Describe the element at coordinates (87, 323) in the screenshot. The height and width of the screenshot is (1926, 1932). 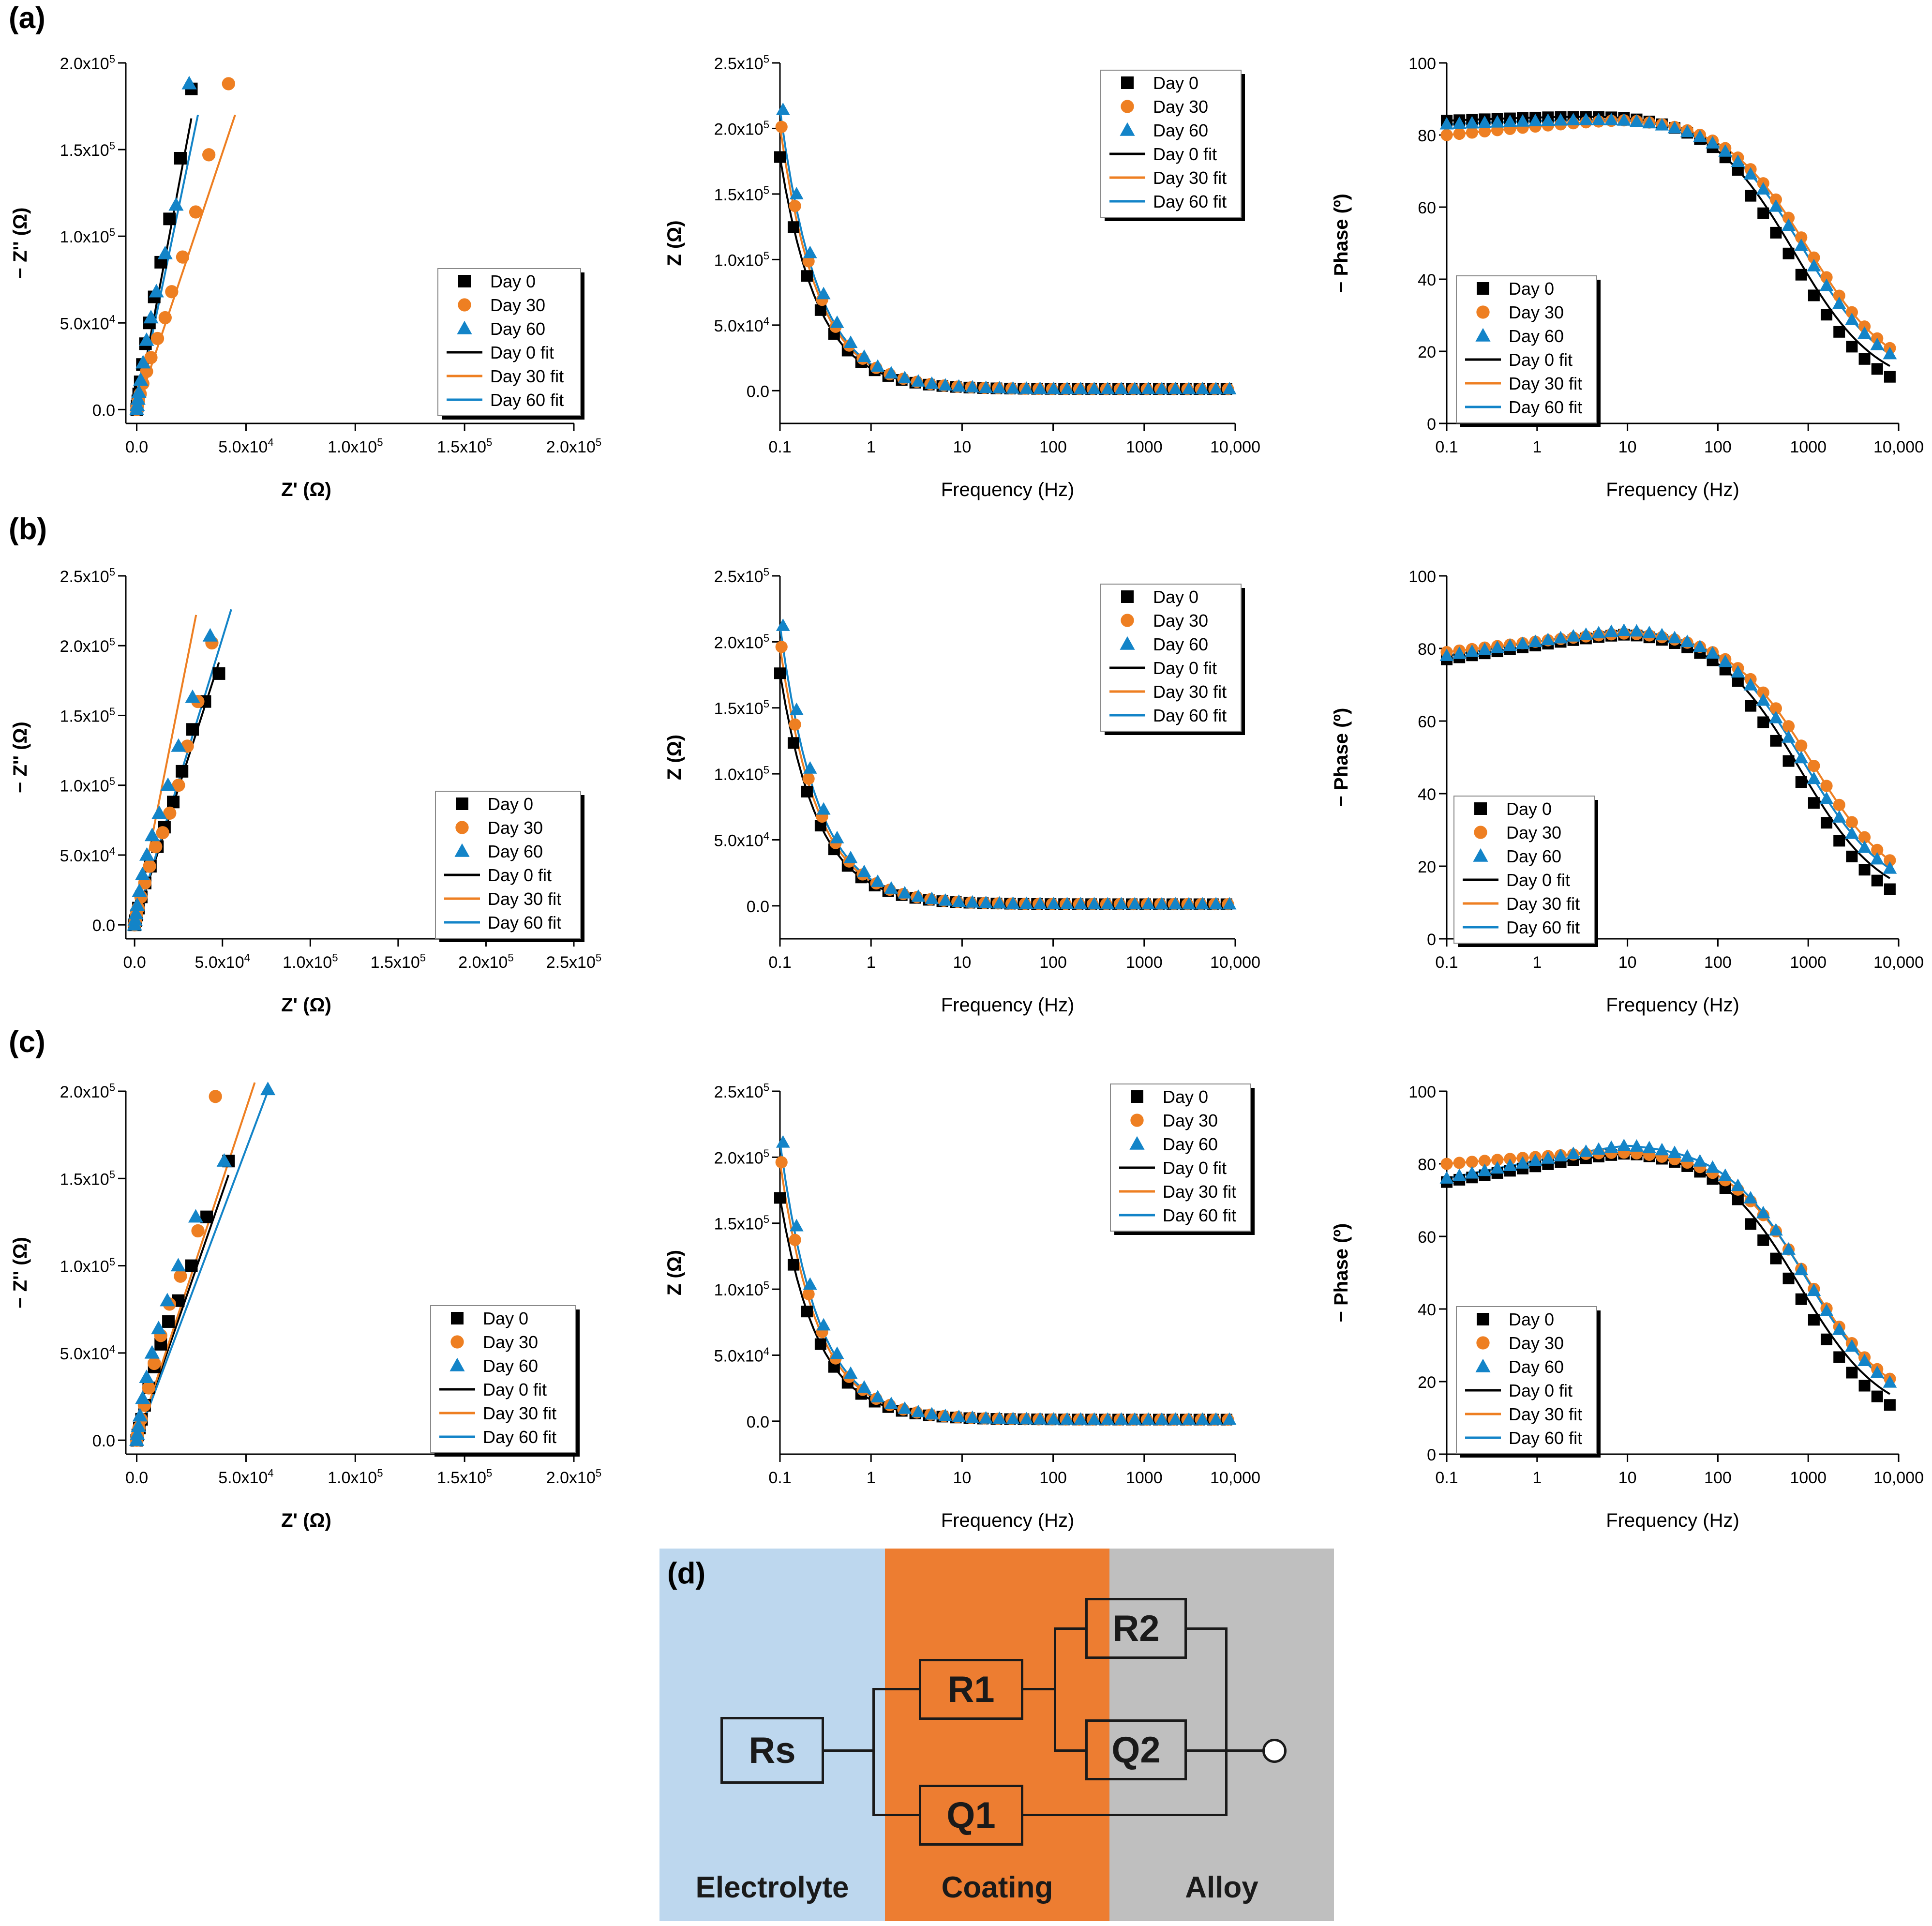
I see `chart-a-nyquist-ytick-label: 5.0x10⁴` at that location.